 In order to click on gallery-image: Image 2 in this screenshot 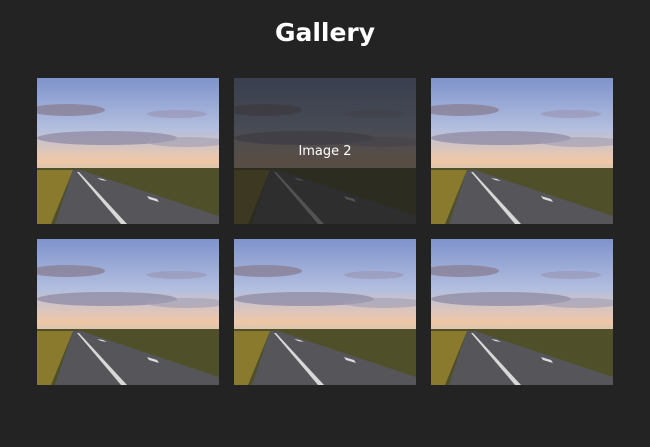, I will do `click(325, 151)`.